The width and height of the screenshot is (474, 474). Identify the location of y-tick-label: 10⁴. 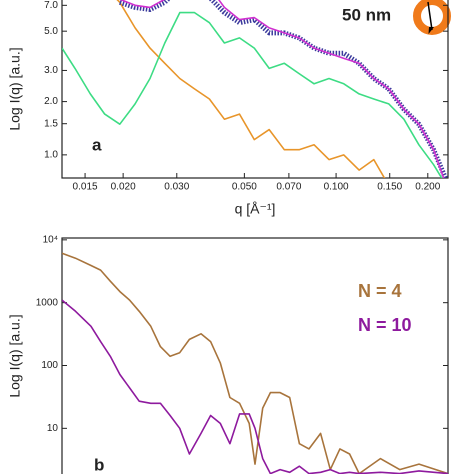
(50, 239).